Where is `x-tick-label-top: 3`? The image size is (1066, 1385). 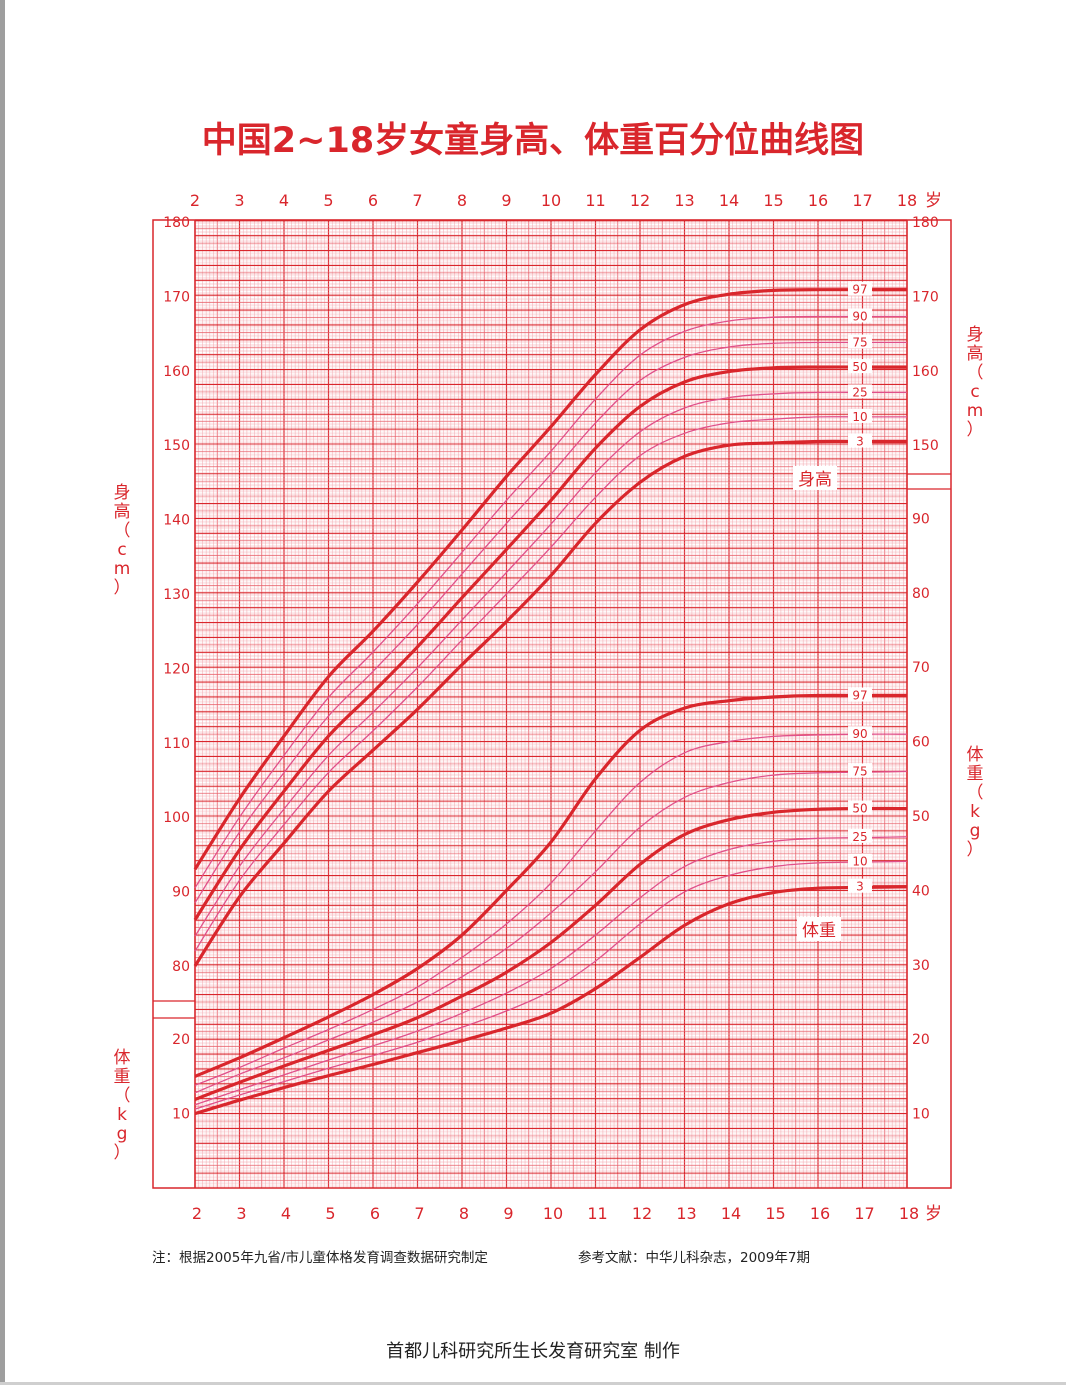
x-tick-label-top: 3 is located at coordinates (239, 200).